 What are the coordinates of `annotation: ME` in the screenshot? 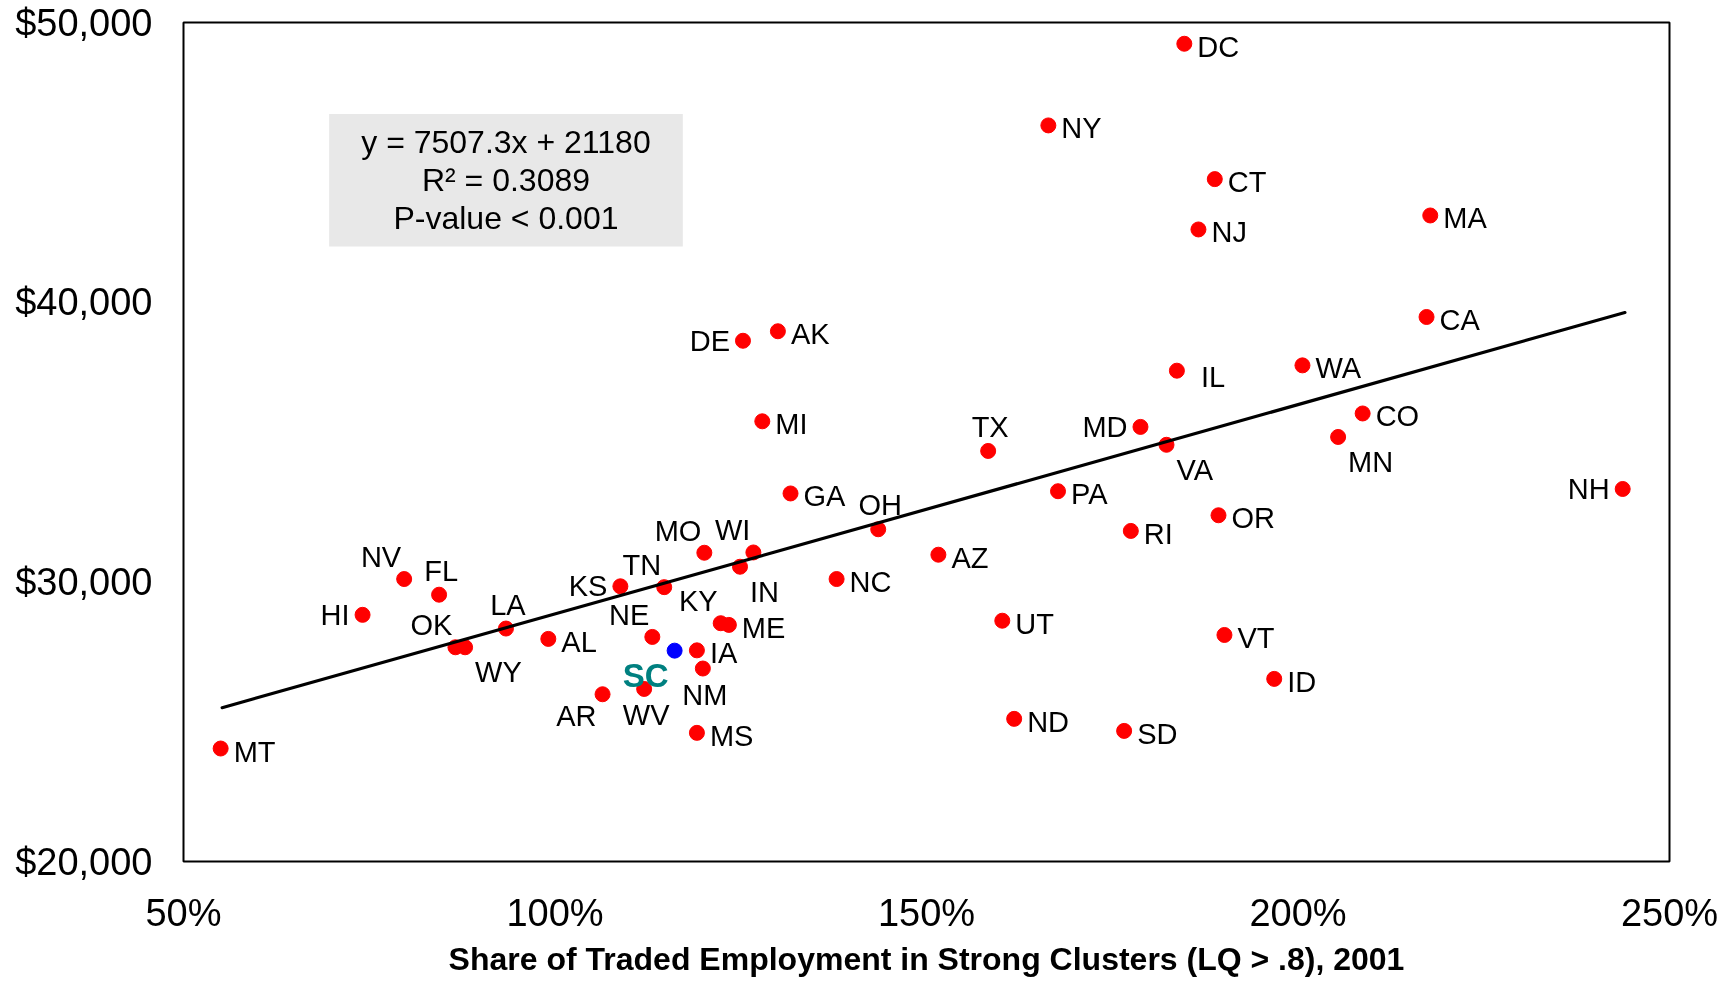 It's located at (763, 627).